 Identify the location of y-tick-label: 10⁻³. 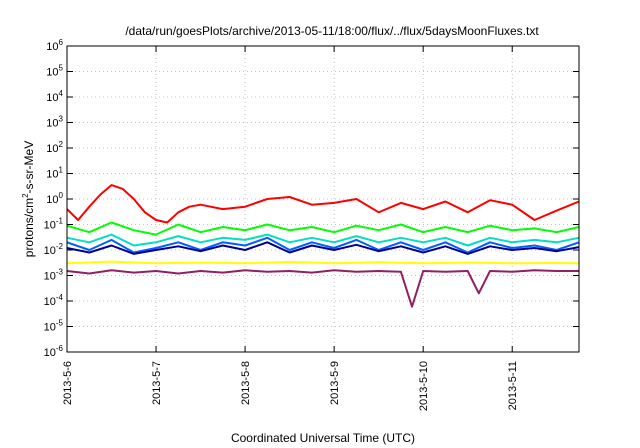
(54, 275).